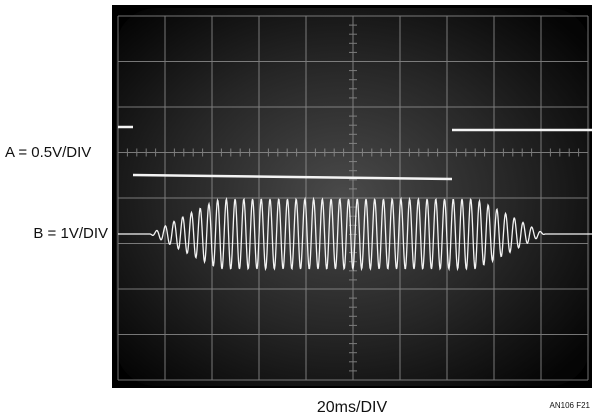 This screenshot has width=592, height=419. What do you see at coordinates (352, 407) in the screenshot?
I see `timebase-label: 20ms/DIV` at bounding box center [352, 407].